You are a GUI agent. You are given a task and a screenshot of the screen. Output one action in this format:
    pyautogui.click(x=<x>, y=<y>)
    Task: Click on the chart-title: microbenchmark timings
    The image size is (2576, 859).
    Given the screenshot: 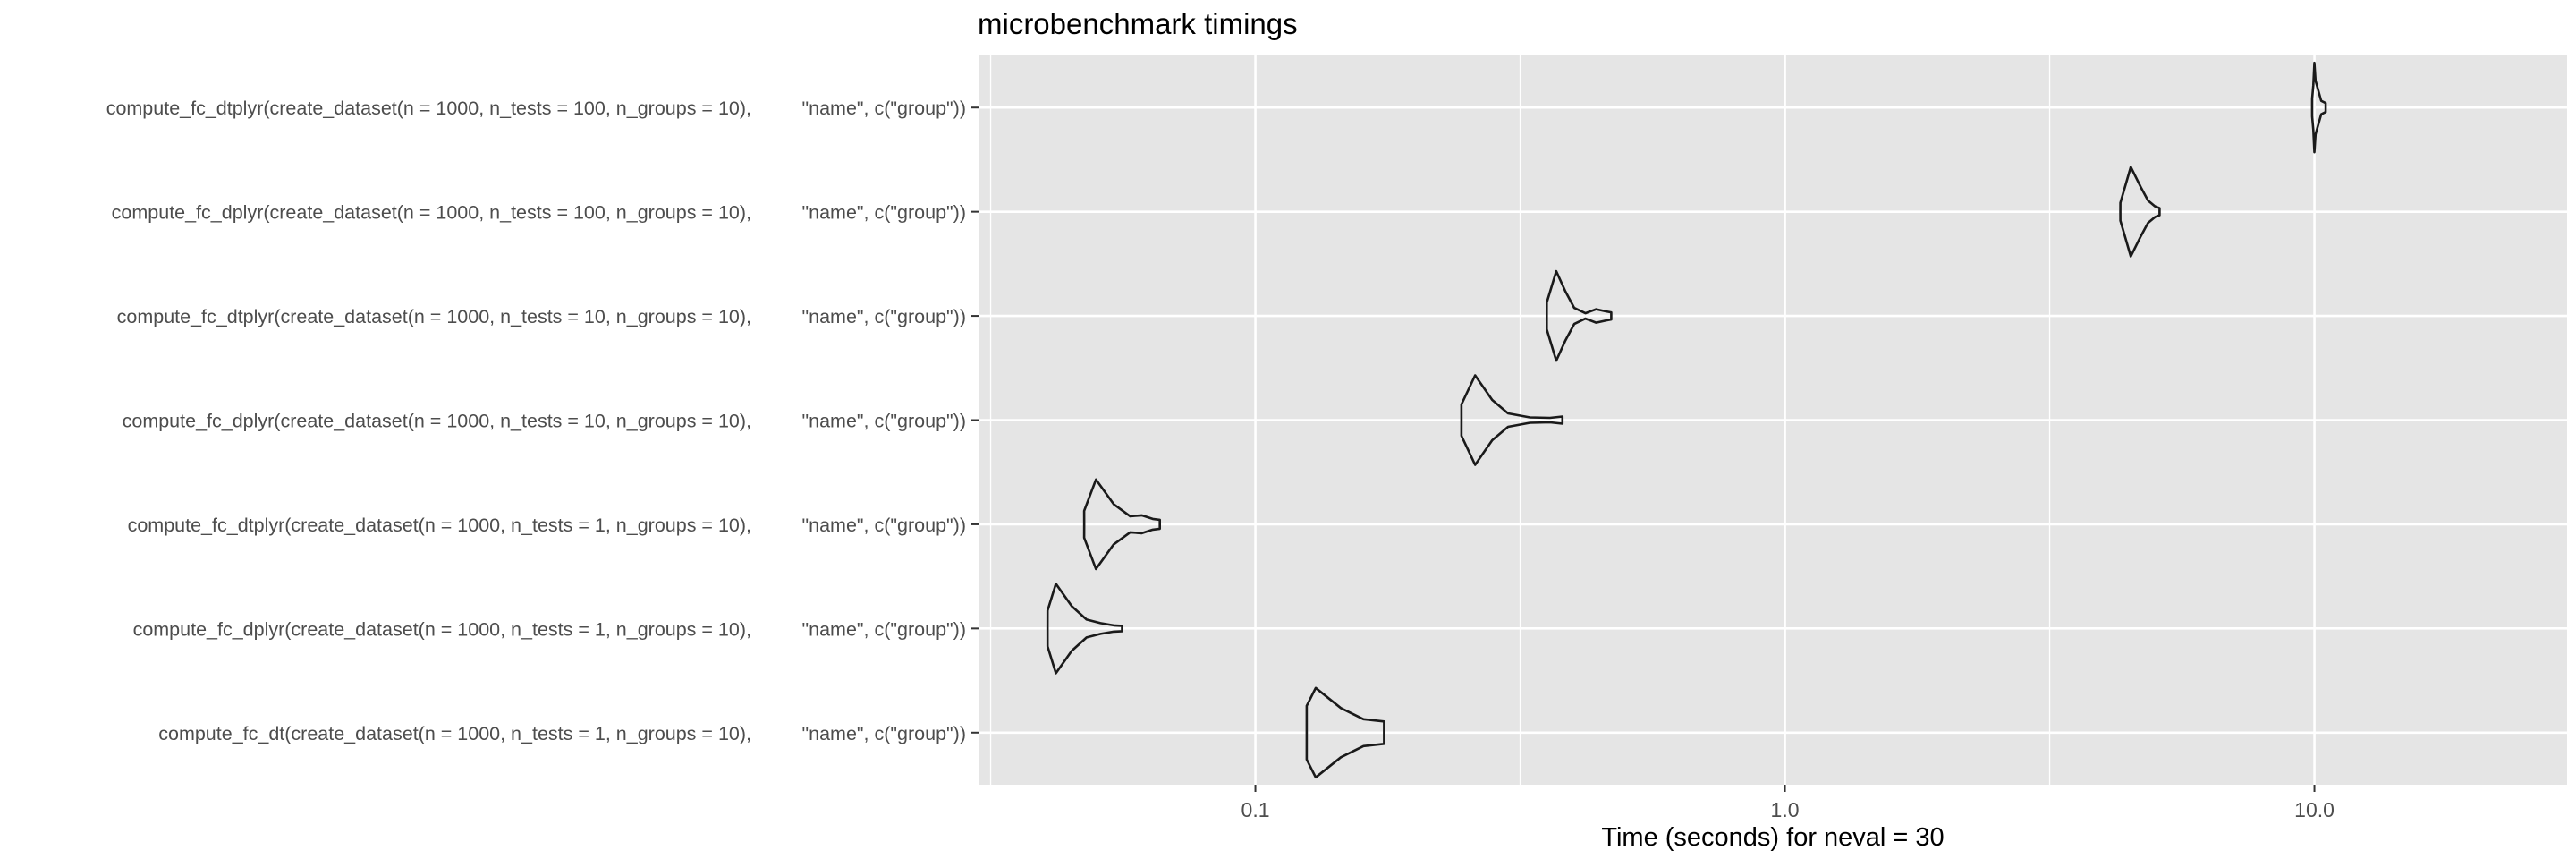 What is the action you would take?
    pyautogui.click(x=1138, y=23)
    